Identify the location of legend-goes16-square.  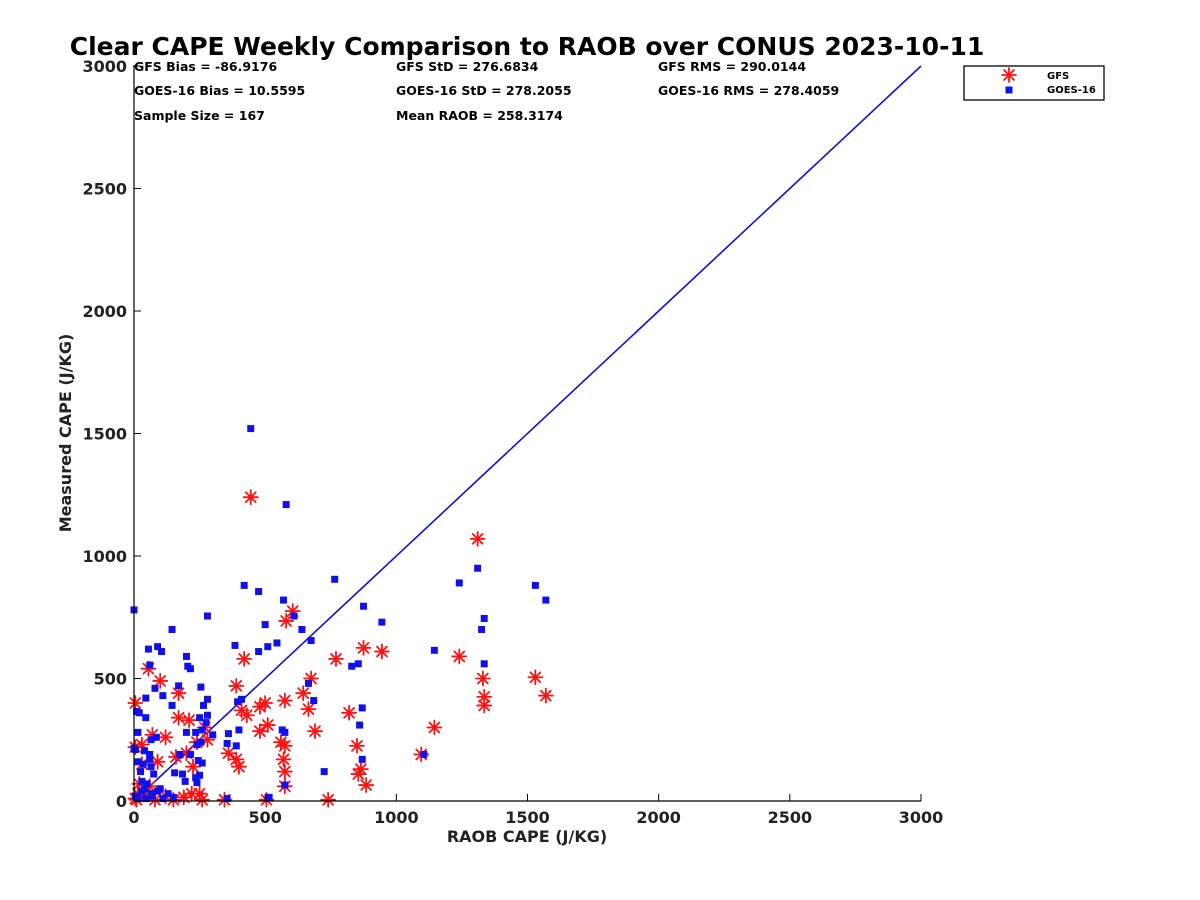
(1009, 90).